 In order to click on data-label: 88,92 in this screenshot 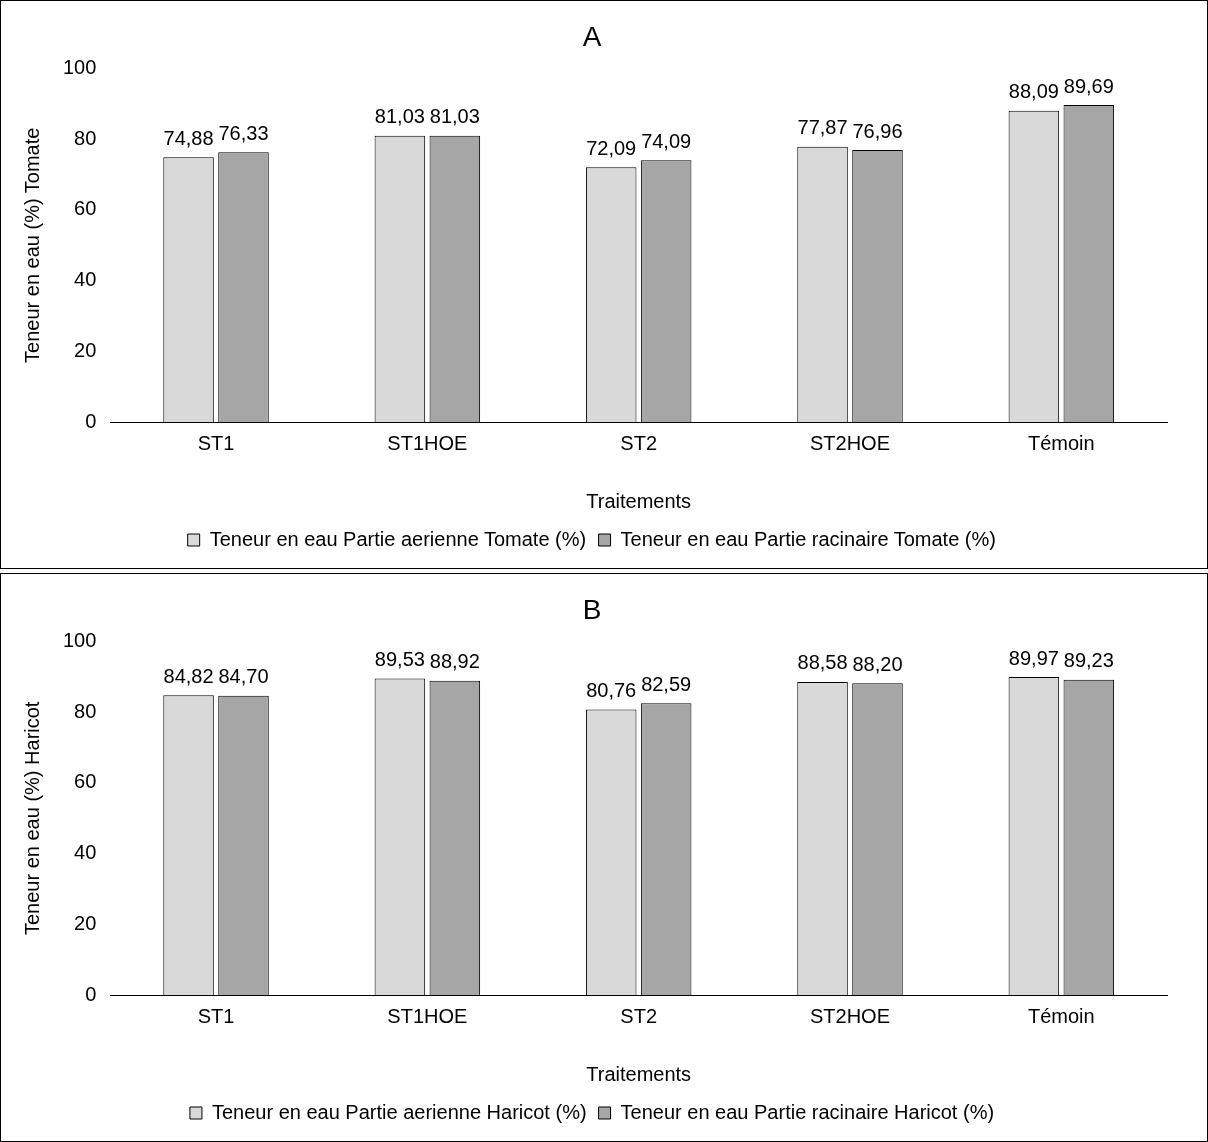, I will do `click(454, 661)`.